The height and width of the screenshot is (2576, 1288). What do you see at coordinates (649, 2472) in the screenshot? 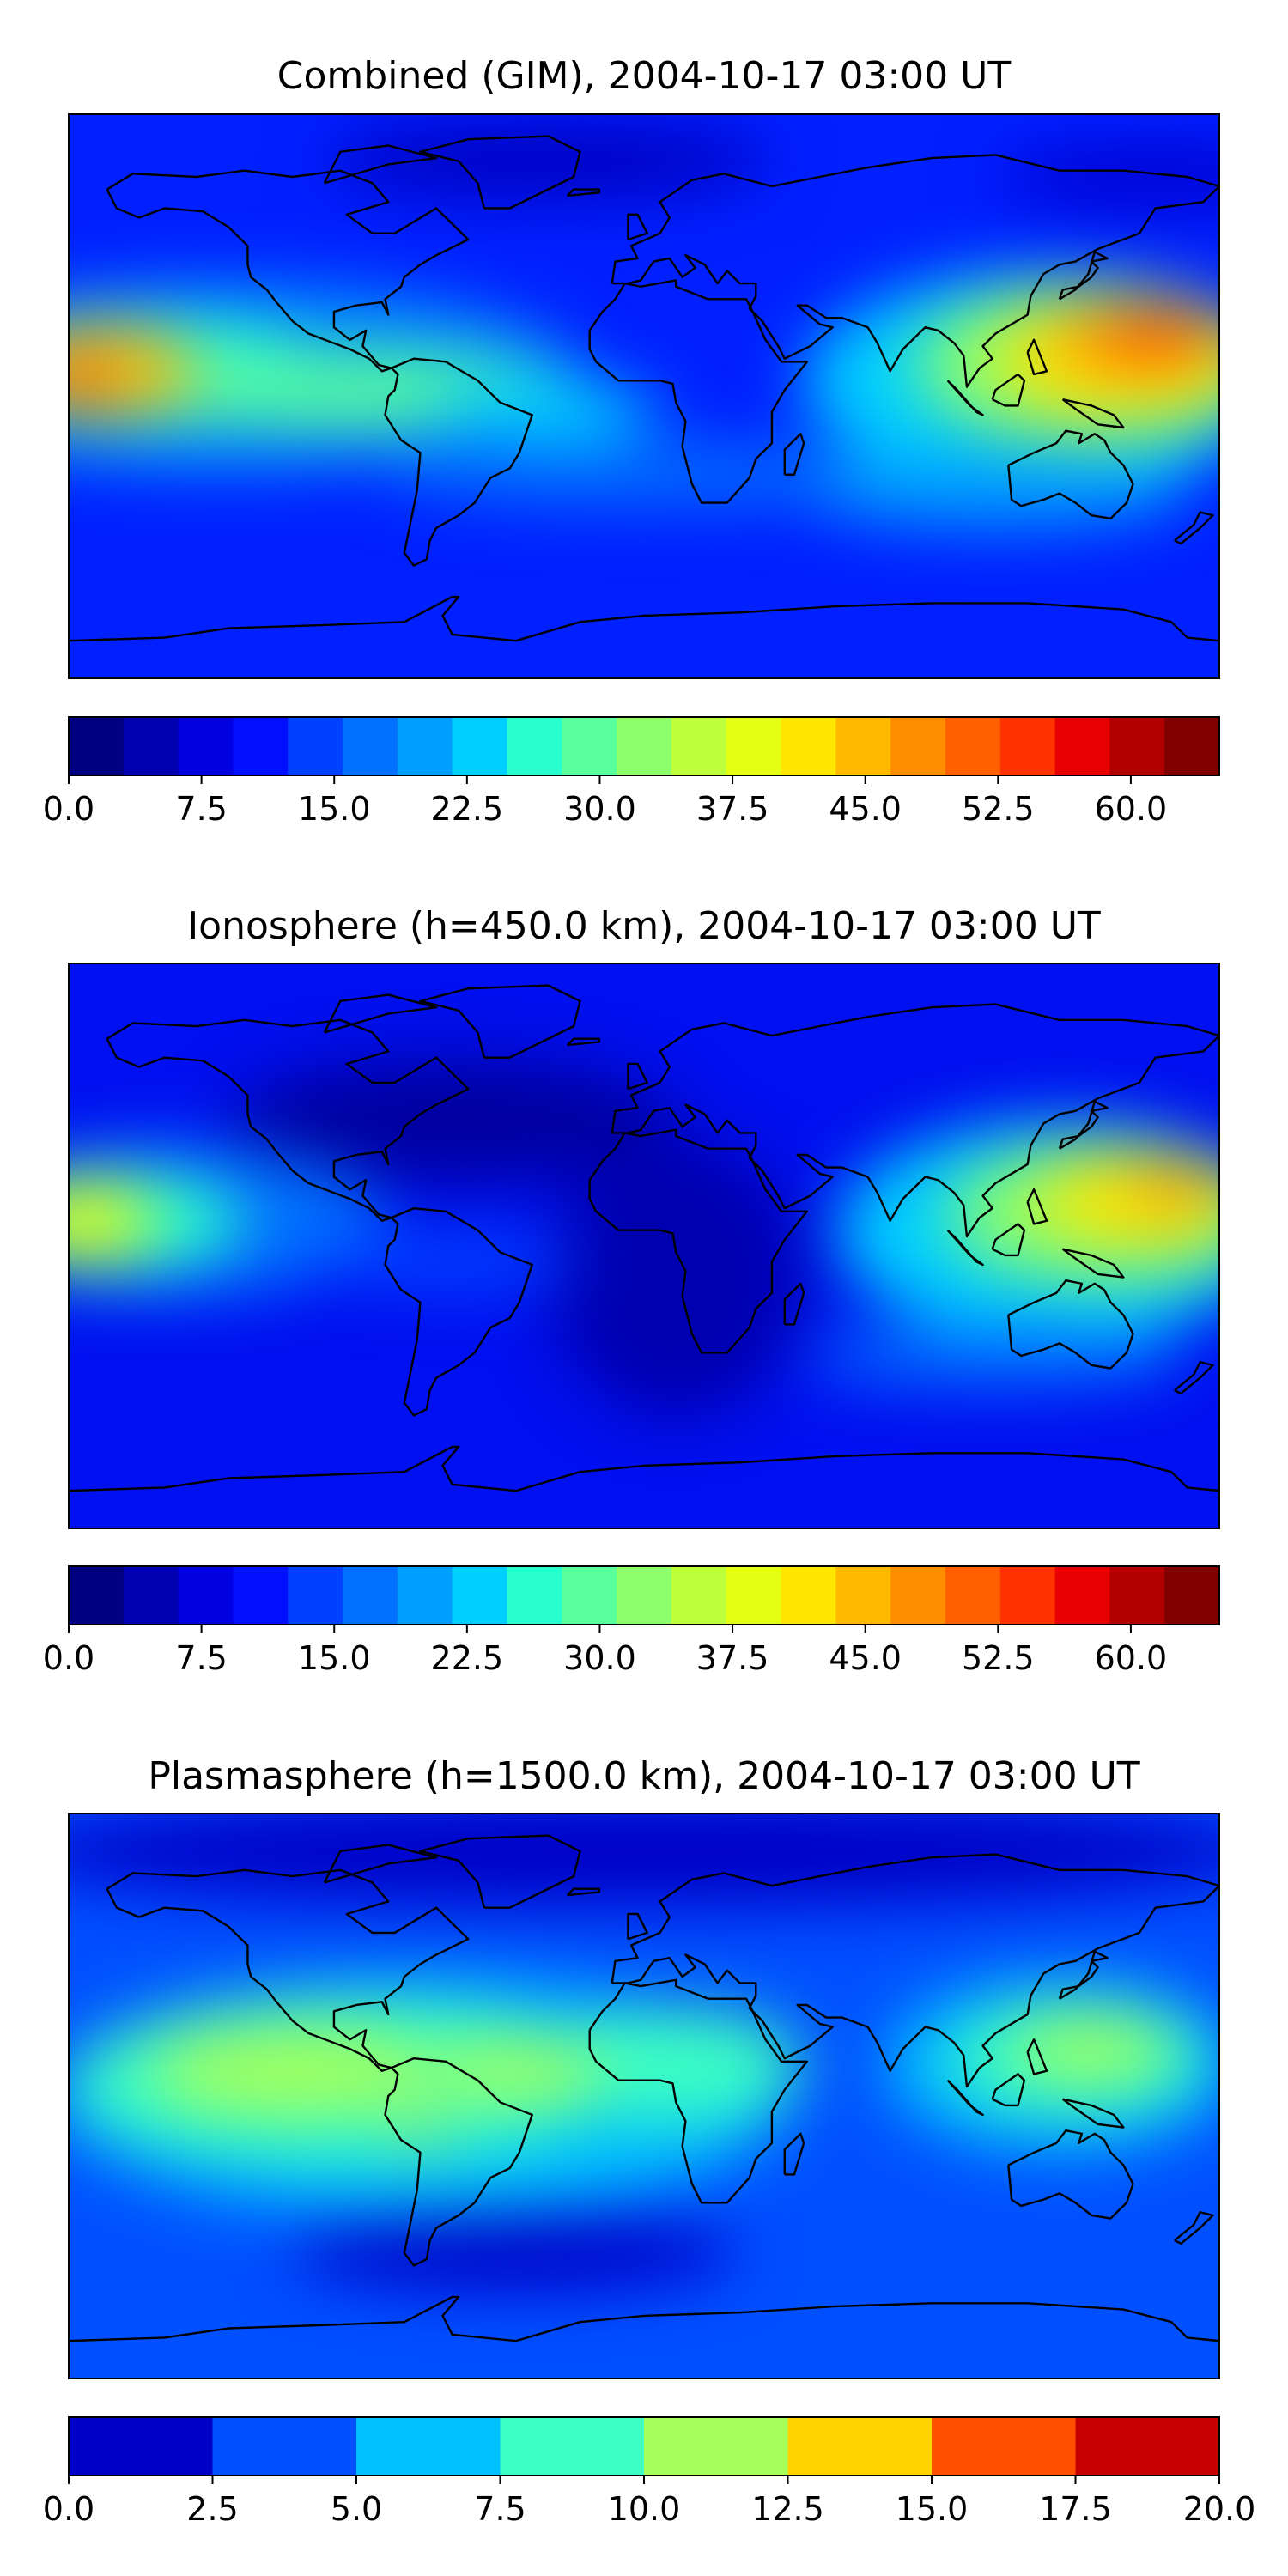
I see `colorbar: 0.0 2.5 5.0 7.5 10.0 12.5 15.0 17.5 20.0` at bounding box center [649, 2472].